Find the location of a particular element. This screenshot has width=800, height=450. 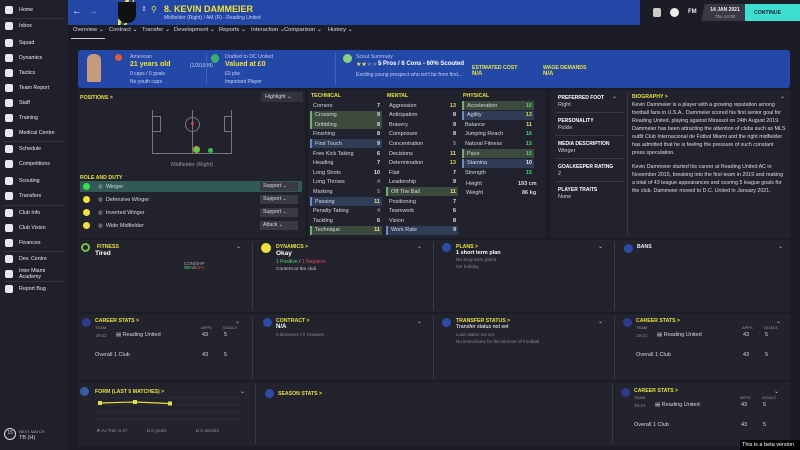

tab-overview: Overview ⌄ is located at coordinates (88, 30).